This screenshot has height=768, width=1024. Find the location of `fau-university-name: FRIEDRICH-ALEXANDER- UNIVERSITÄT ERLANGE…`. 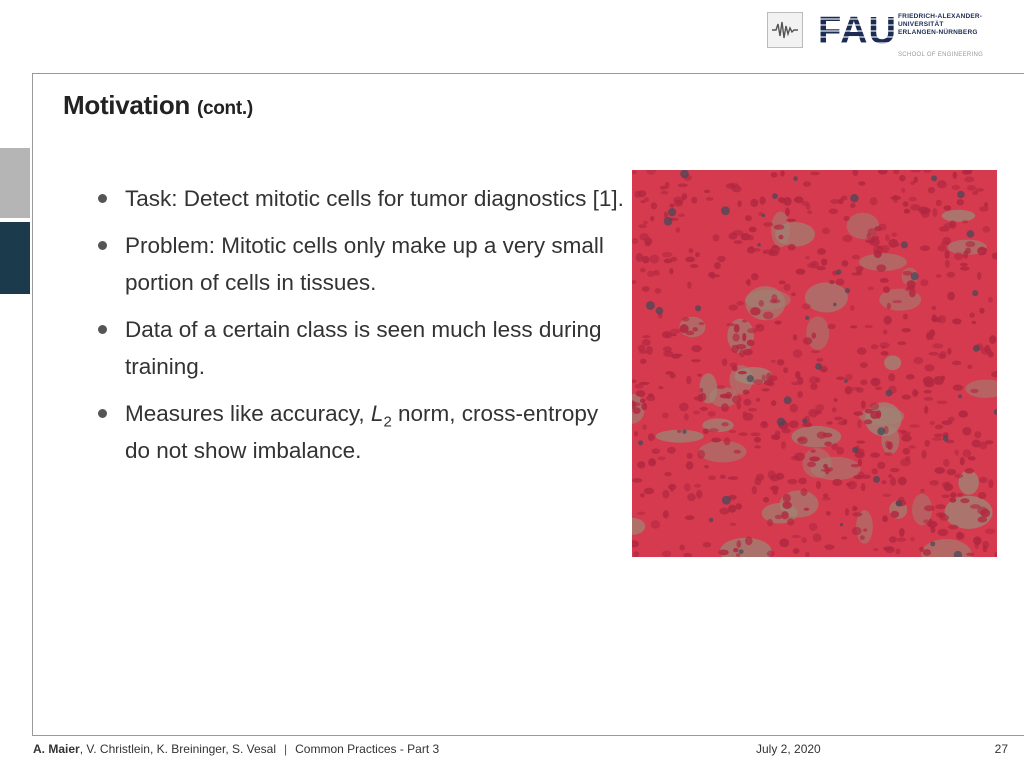

fau-university-name: FRIEDRICH-ALEXANDER- UNIVERSITÄT ERLANGE… is located at coordinates (940, 25).